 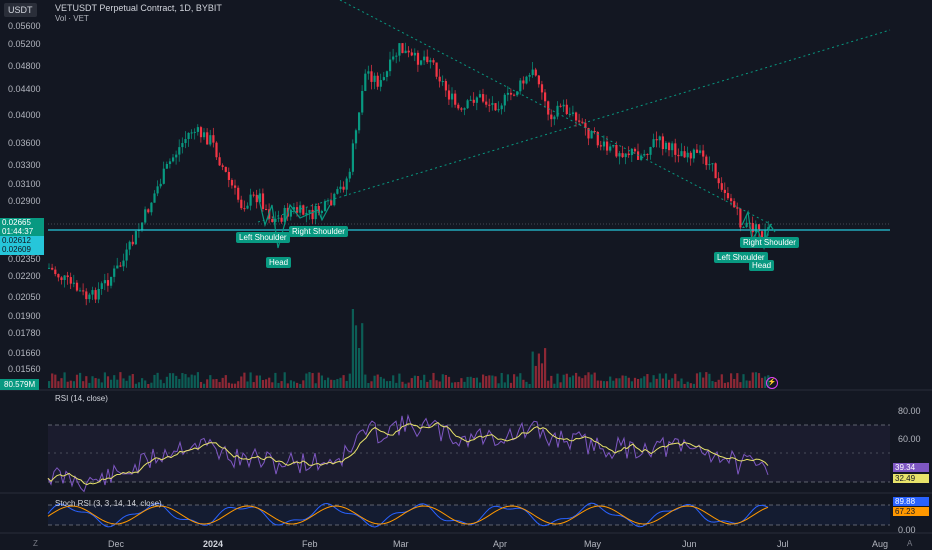 What do you see at coordinates (401, 544) in the screenshot?
I see `time-tick: Mar` at bounding box center [401, 544].